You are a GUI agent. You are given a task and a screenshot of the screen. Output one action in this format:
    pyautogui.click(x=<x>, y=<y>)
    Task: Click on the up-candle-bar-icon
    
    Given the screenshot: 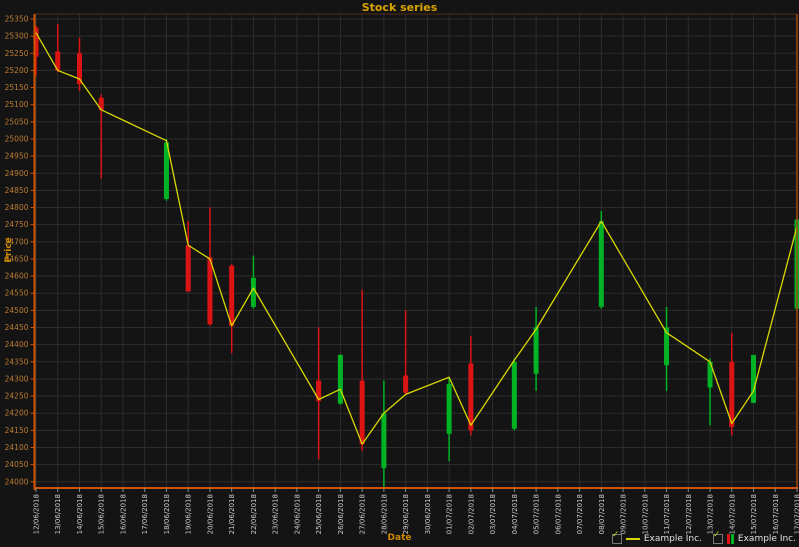 What is the action you would take?
    pyautogui.click(x=732, y=539)
    